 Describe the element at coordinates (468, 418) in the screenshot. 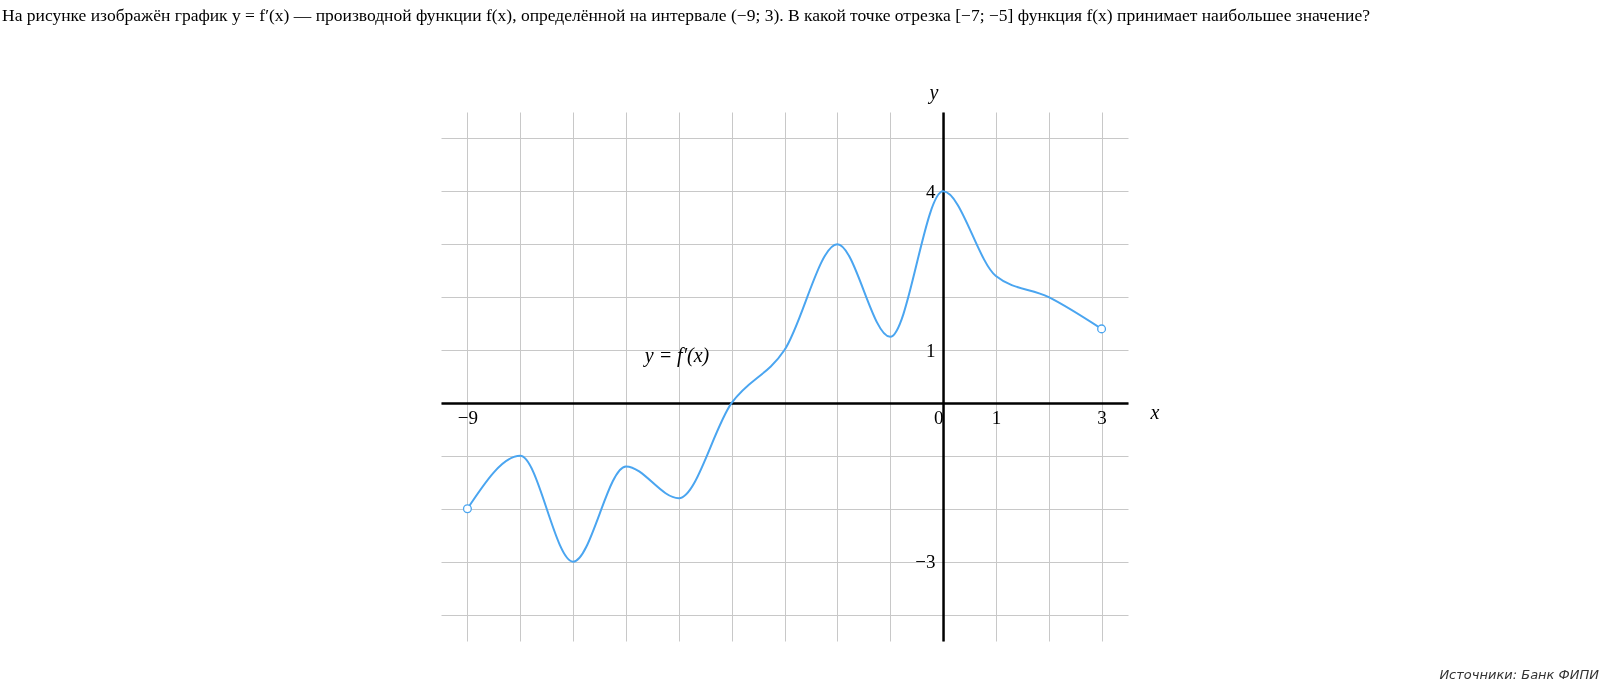

I see `x-tick-label: −9` at that location.